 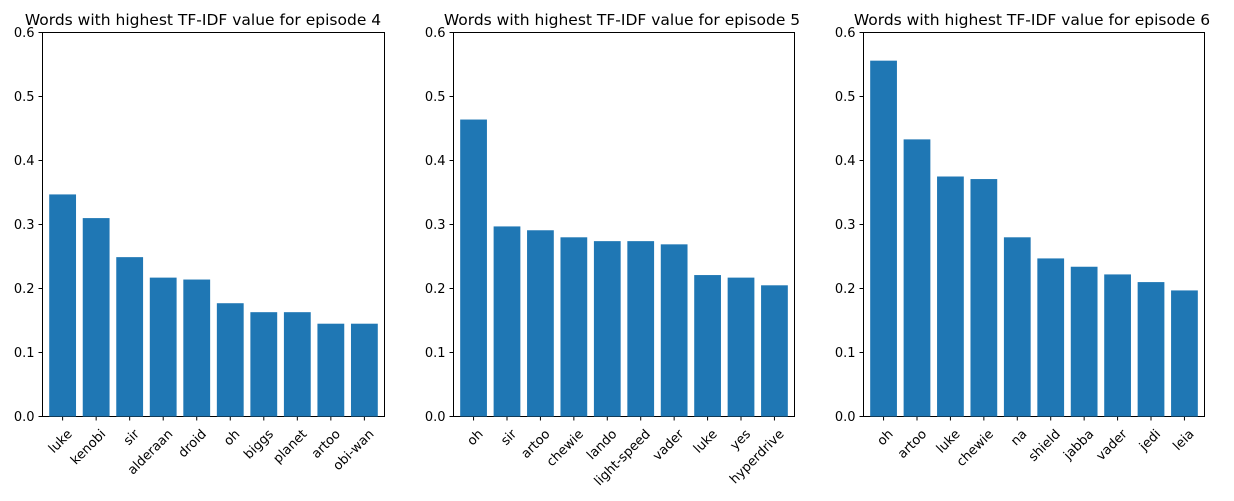 I want to click on bar-yes, so click(x=741, y=347).